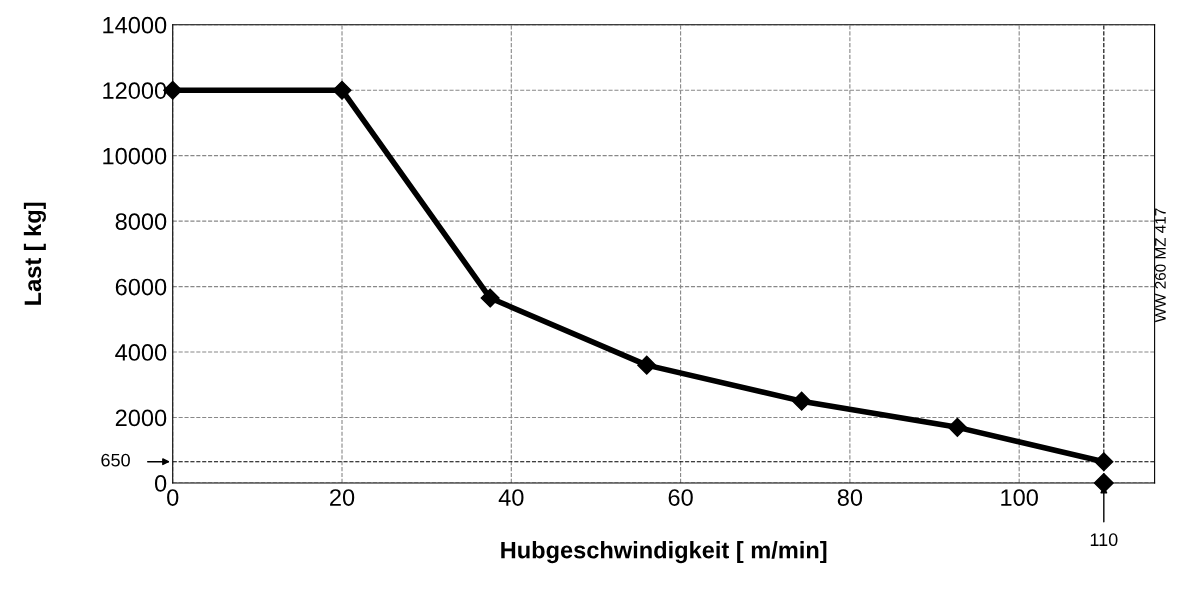 The height and width of the screenshot is (589, 1183). I want to click on text: WW 260 MZ 417, so click(1160, 265).